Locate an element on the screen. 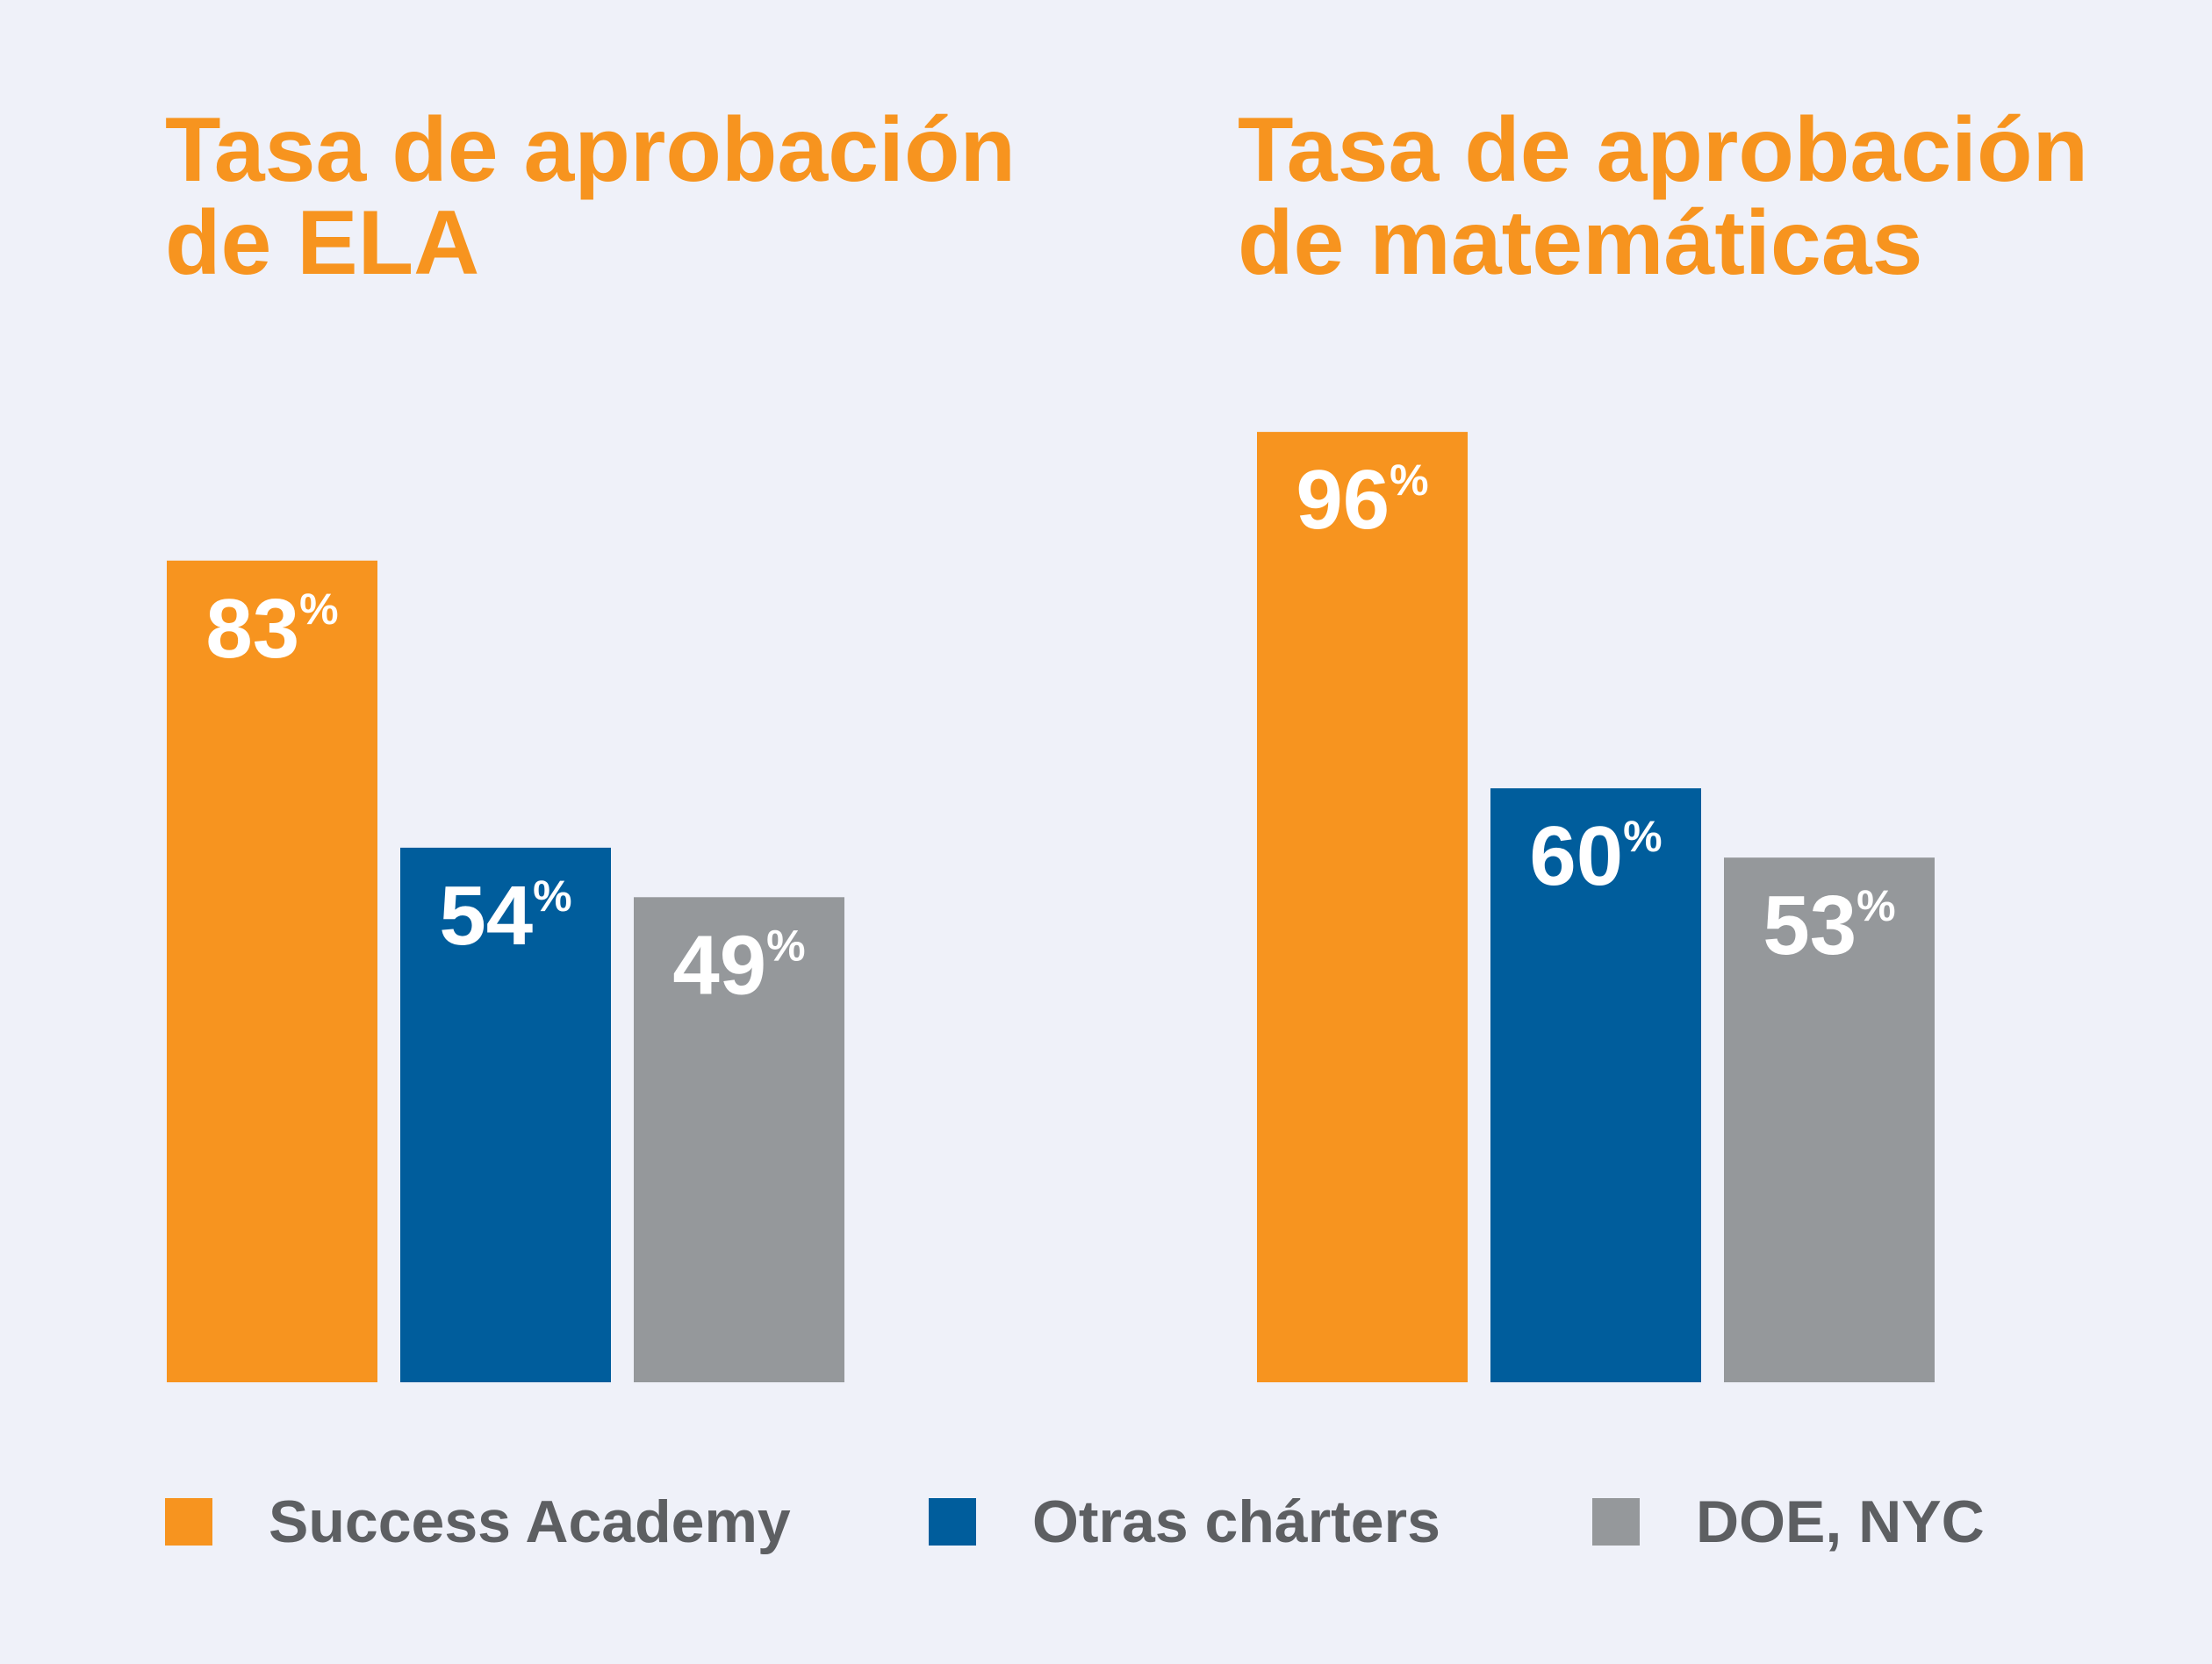 This screenshot has height=1664, width=2212. math-title-line-1: Tasa de aprobación is located at coordinates (1664, 150).